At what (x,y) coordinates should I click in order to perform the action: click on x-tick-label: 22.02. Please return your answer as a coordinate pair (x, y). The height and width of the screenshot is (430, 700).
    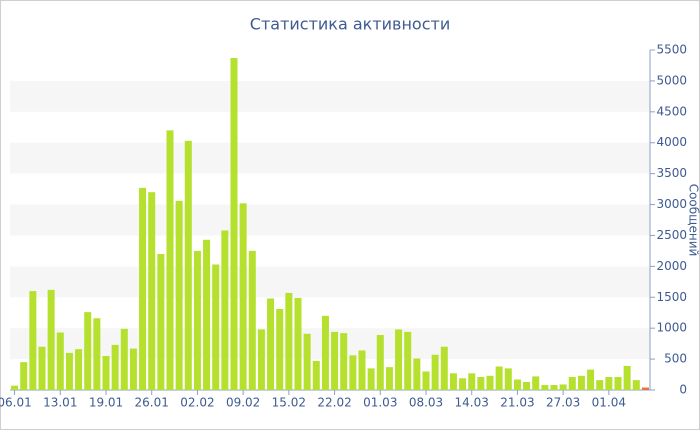
    Looking at the image, I should click on (334, 403).